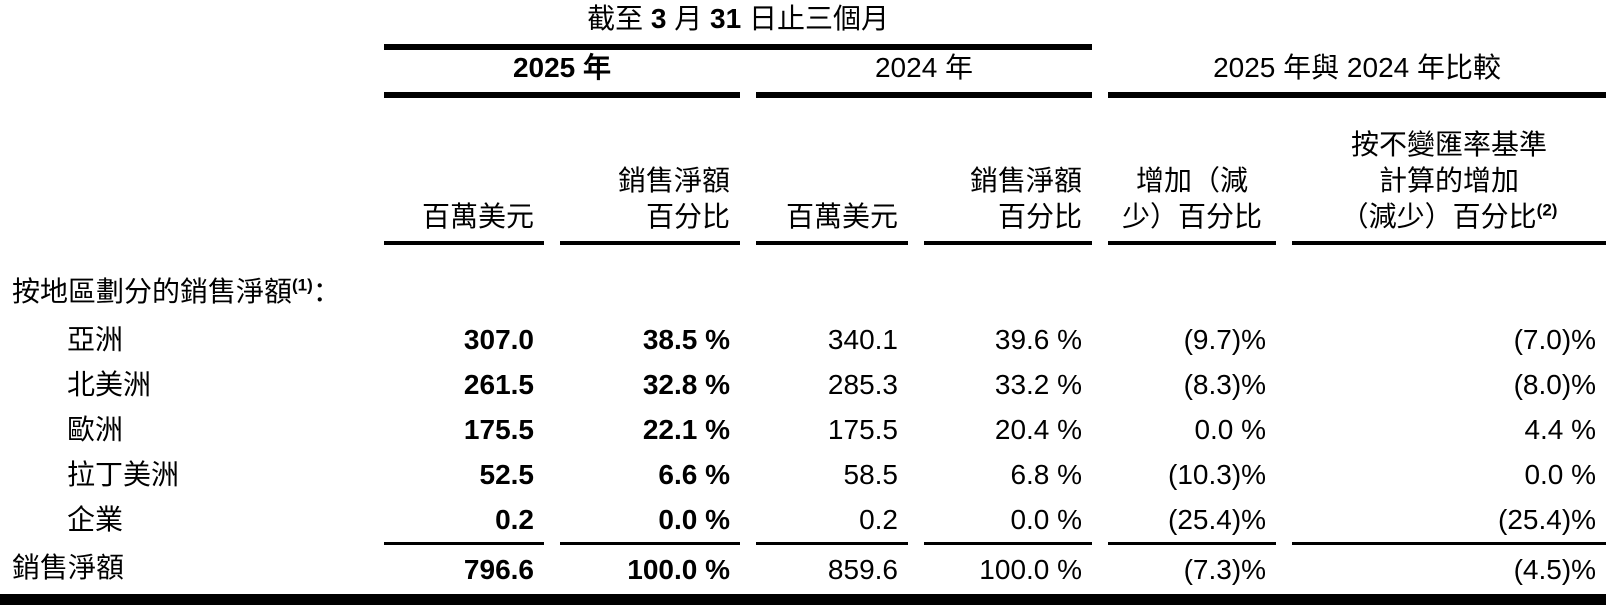 This screenshot has height=612, width=1606. What do you see at coordinates (803, 519) in the screenshot?
I see `table-row-corporate: 企業 0.2 0.0 % 0.2 0.0 % (25.4)% (25.4)%` at bounding box center [803, 519].